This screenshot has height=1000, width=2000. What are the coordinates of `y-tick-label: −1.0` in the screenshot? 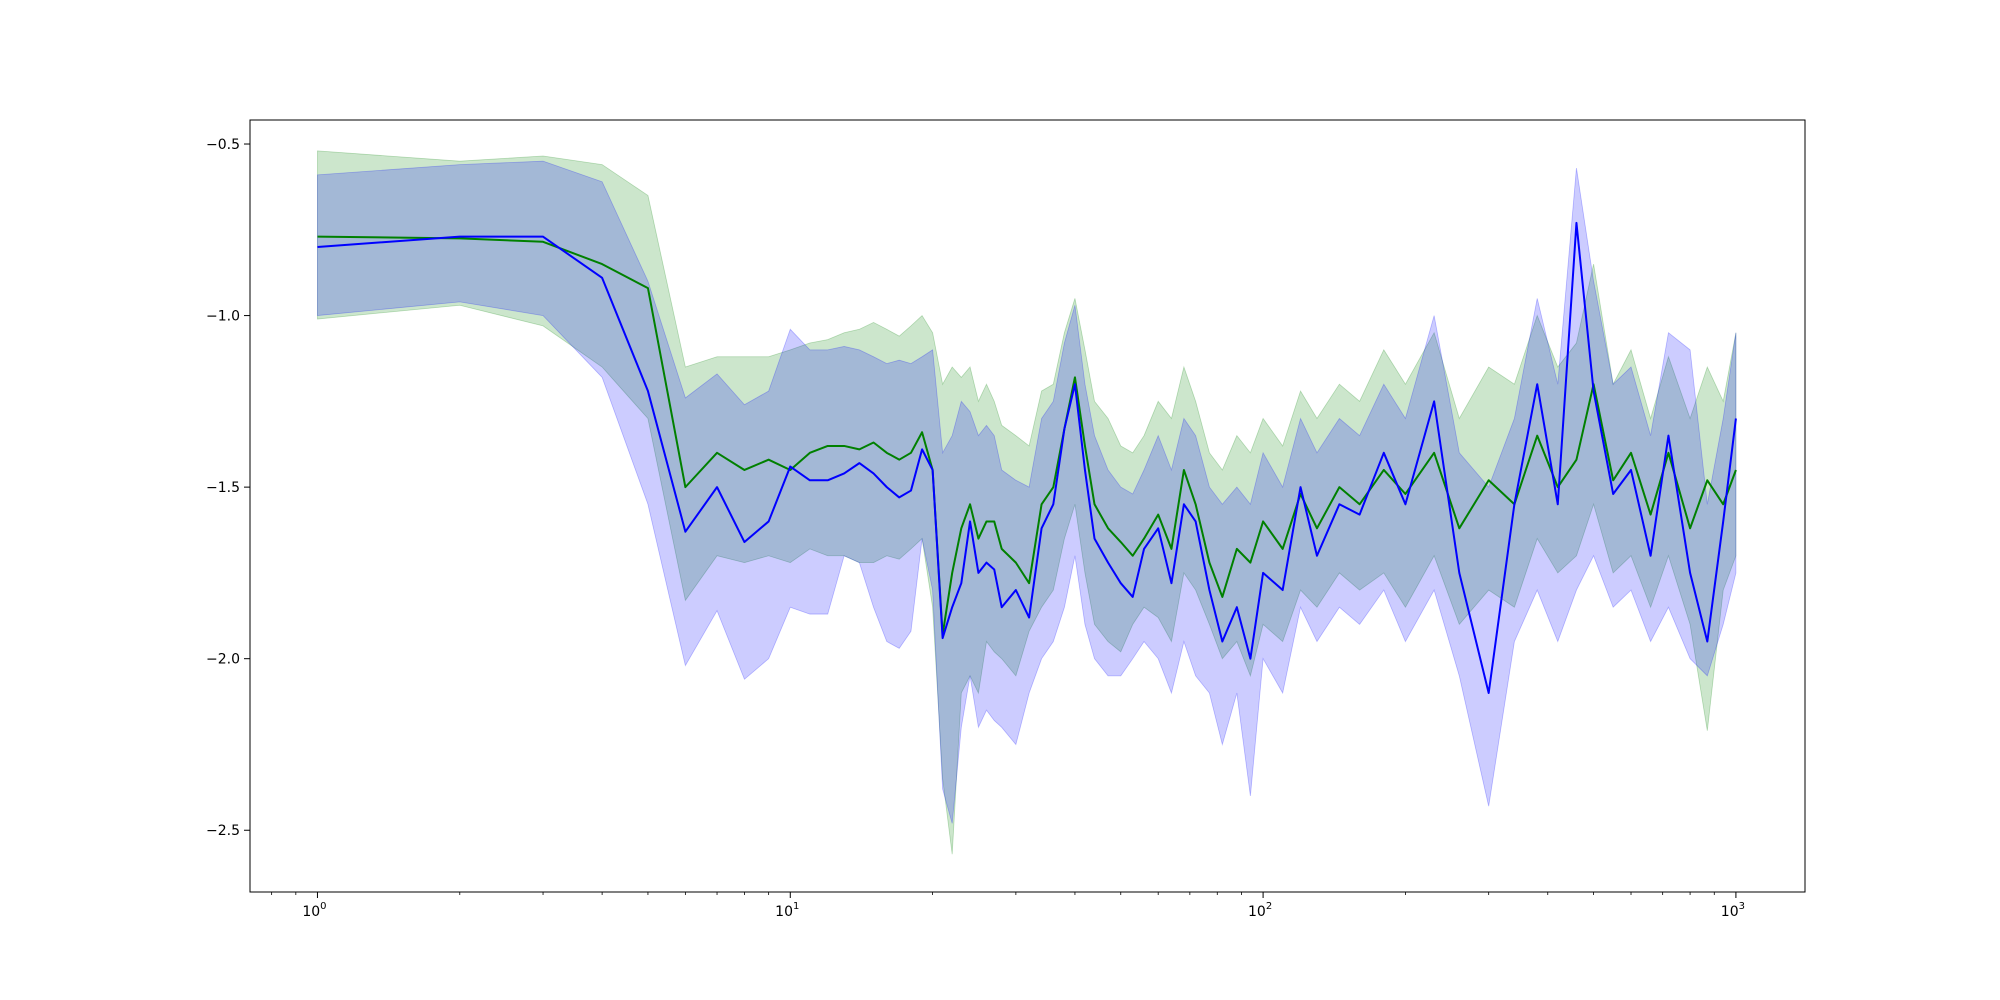 It's located at (223, 317).